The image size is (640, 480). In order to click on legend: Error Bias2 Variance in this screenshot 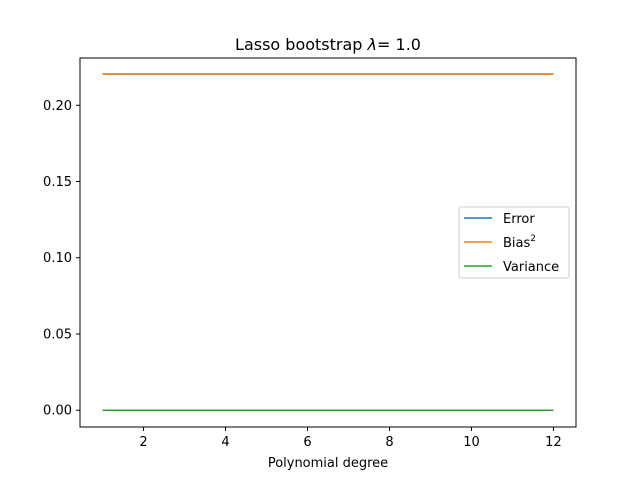, I will do `click(514, 242)`.